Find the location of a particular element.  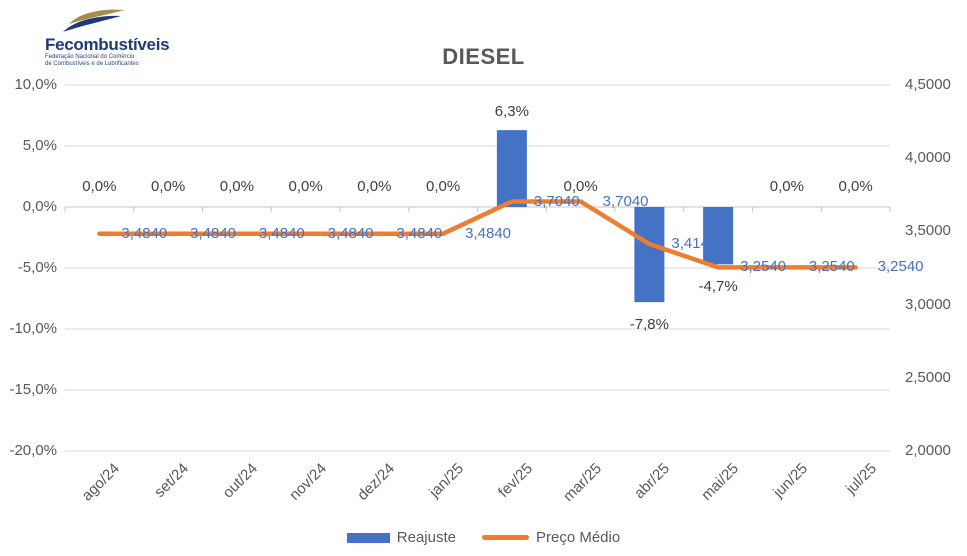

chart-title: DIESEL is located at coordinates (483, 56).